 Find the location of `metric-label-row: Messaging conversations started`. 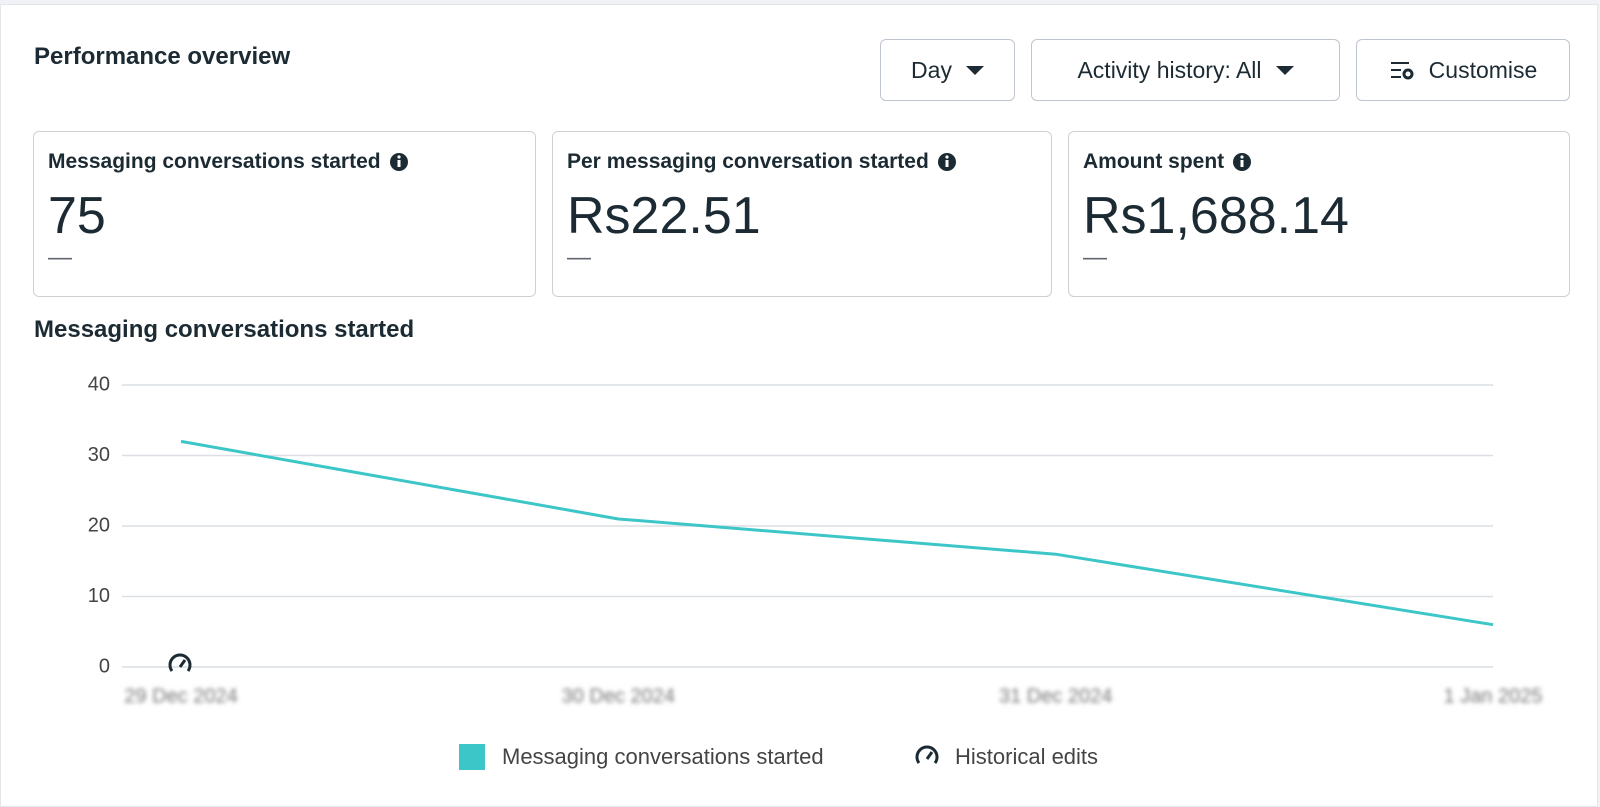

metric-label-row: Messaging conversations started is located at coordinates (228, 162).